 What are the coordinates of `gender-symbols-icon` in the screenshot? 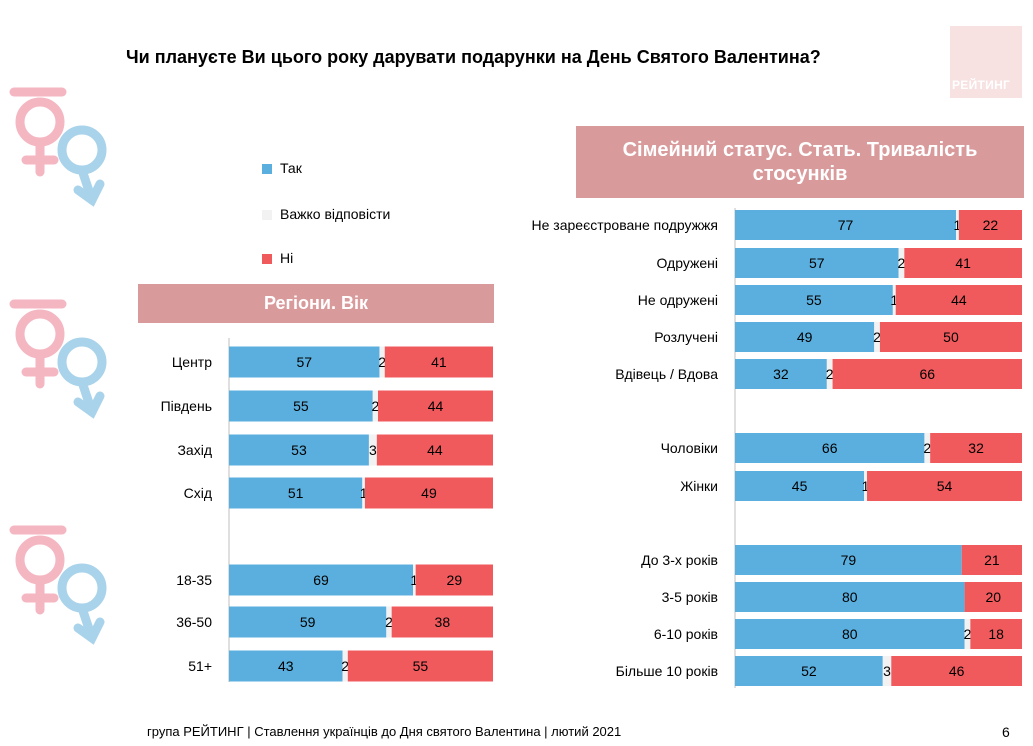 It's located at (58, 147).